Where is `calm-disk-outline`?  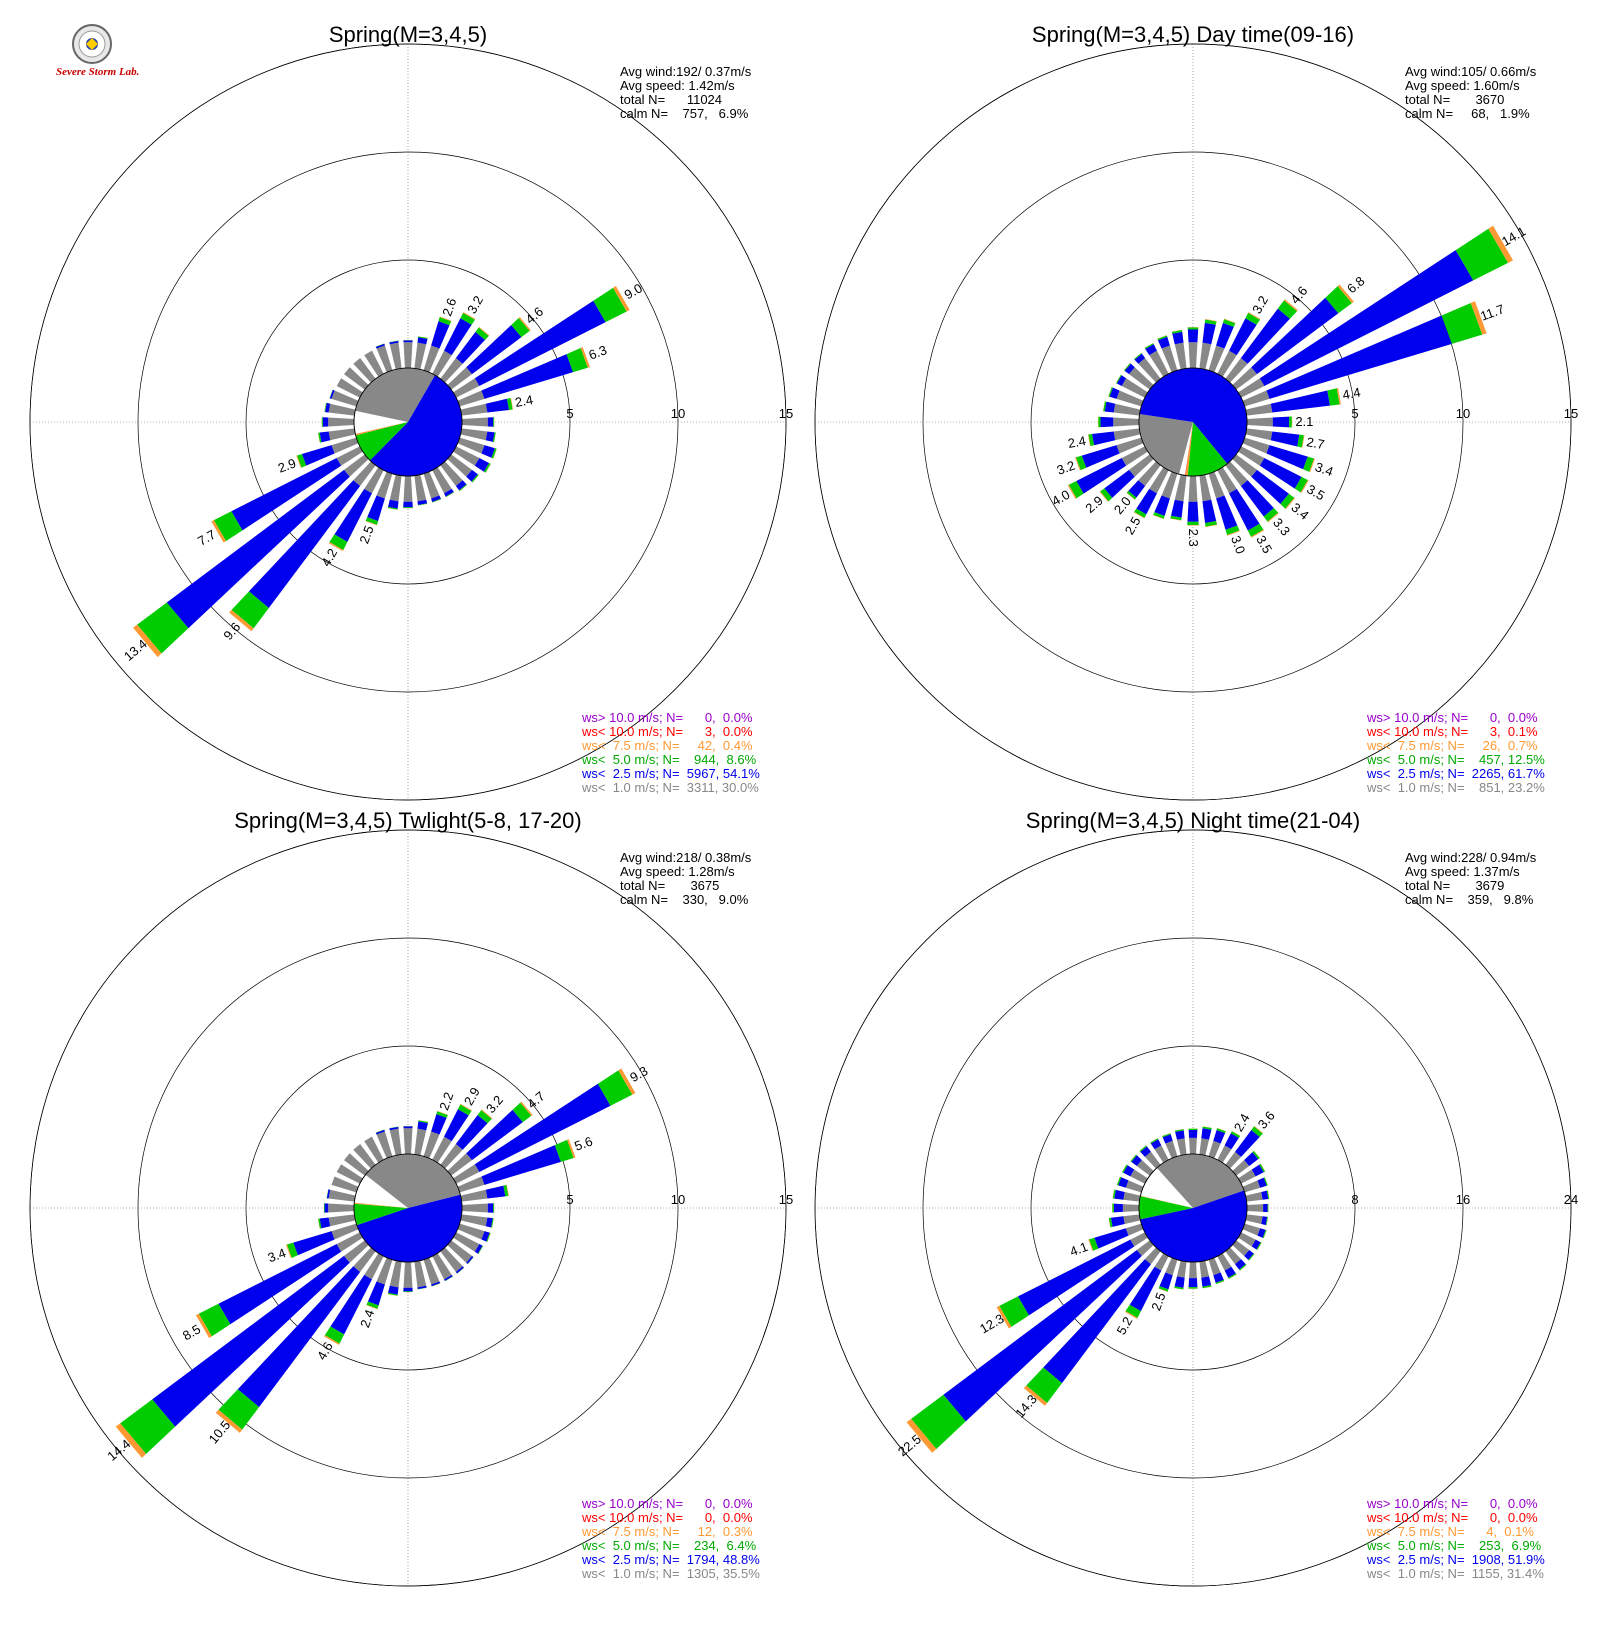 calm-disk-outline is located at coordinates (1193, 1208).